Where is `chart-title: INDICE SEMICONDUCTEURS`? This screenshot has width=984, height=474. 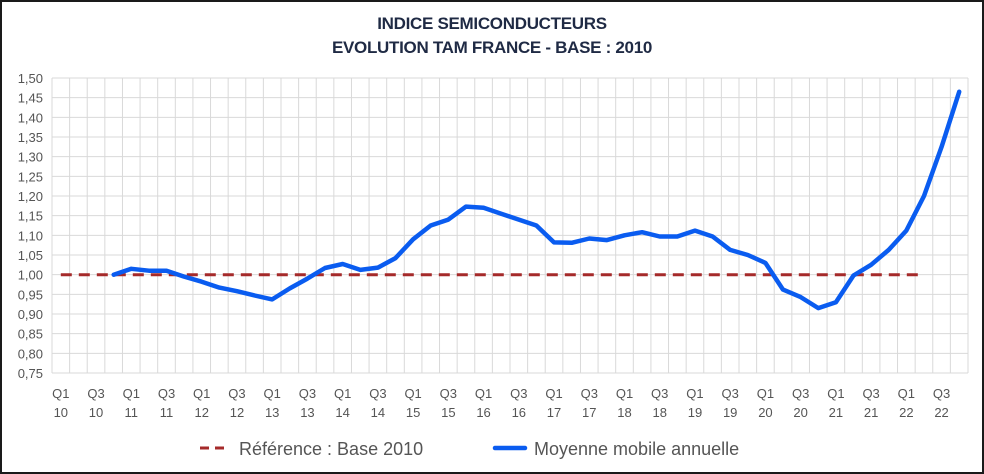 chart-title: INDICE SEMICONDUCTEURS is located at coordinates (492, 23).